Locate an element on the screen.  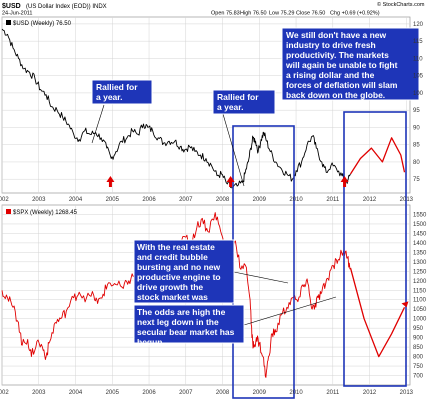
top-x-tick-label: 2006 is located at coordinates (149, 200).